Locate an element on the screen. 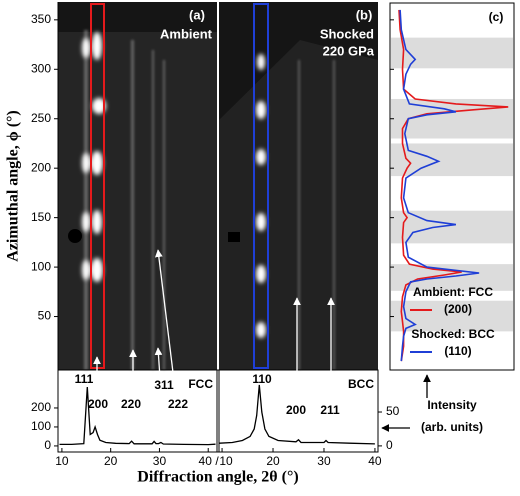 The image size is (520, 496). legend-label: (200) is located at coordinates (458, 309).